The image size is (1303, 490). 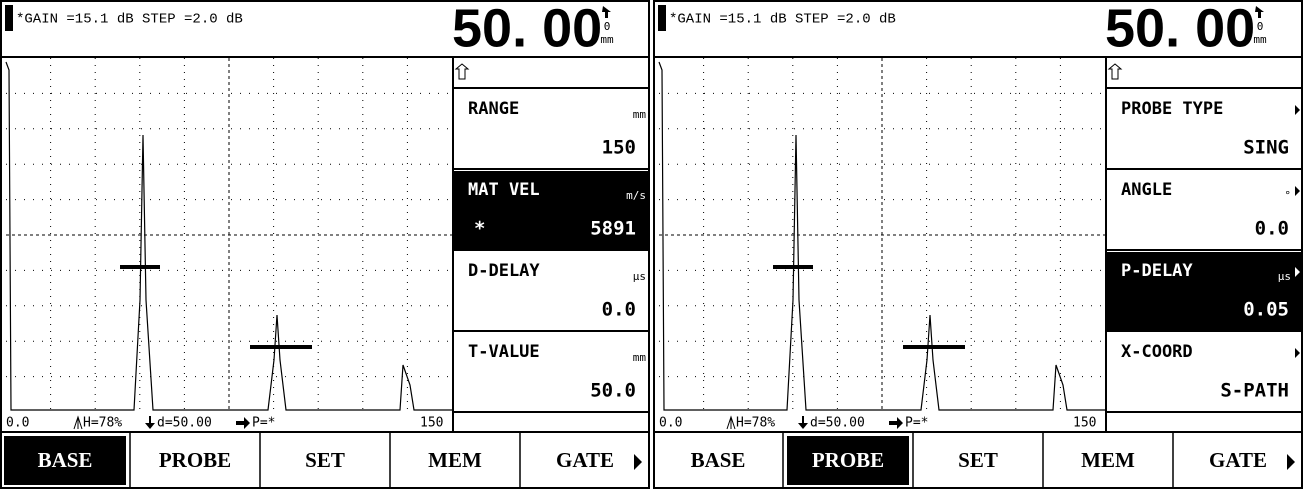 I want to click on menu-label: MAT VEL, so click(x=504, y=190).